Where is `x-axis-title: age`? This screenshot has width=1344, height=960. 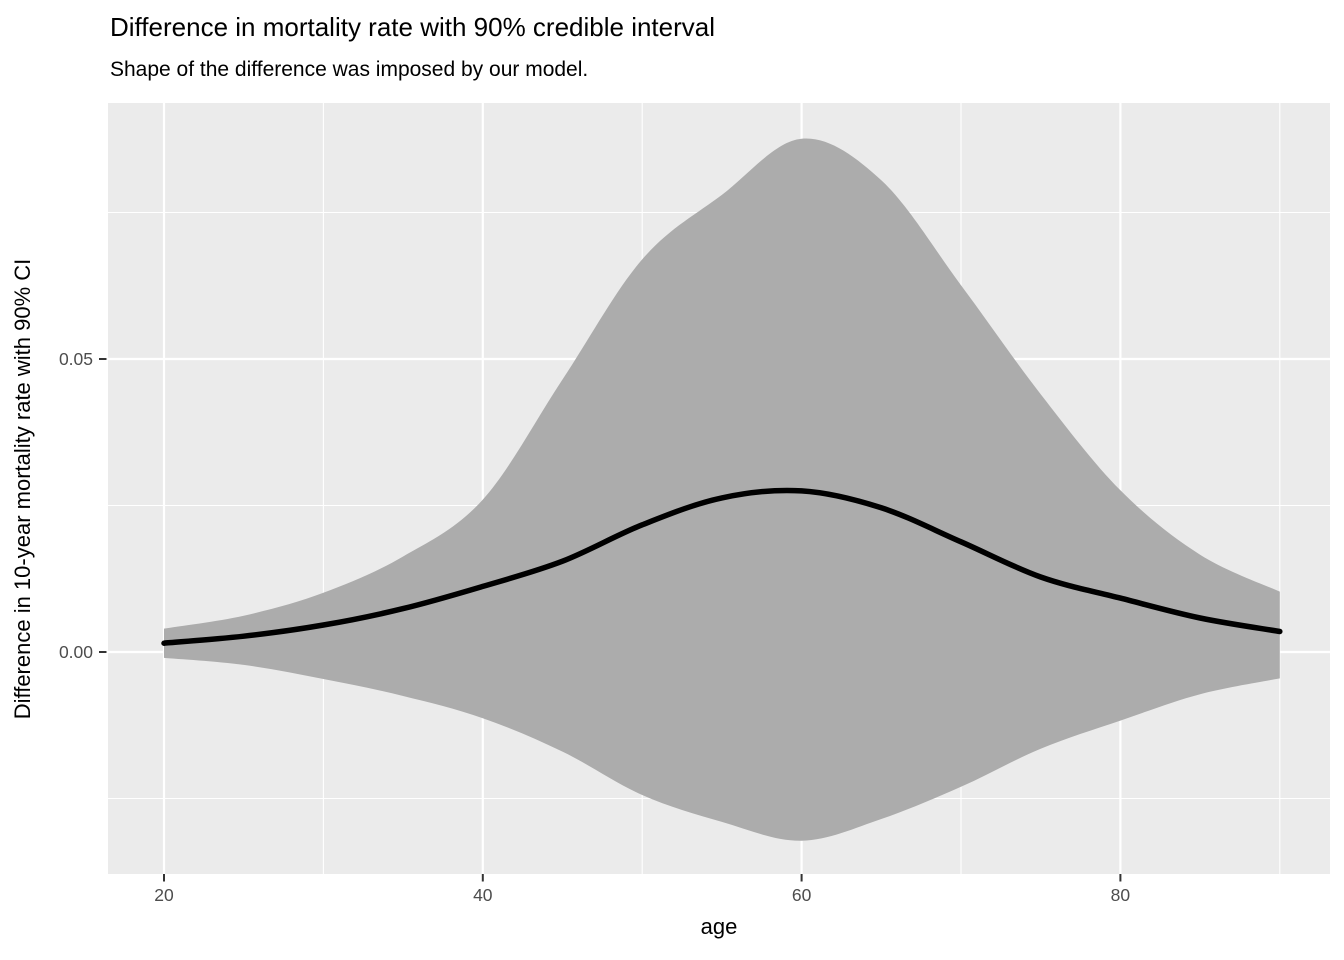 x-axis-title: age is located at coordinates (719, 926).